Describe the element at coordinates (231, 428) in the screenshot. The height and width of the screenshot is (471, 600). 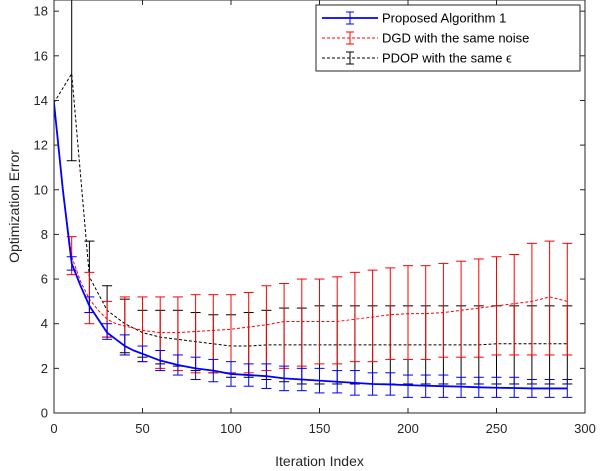
I see `x-tick-label: 100` at that location.